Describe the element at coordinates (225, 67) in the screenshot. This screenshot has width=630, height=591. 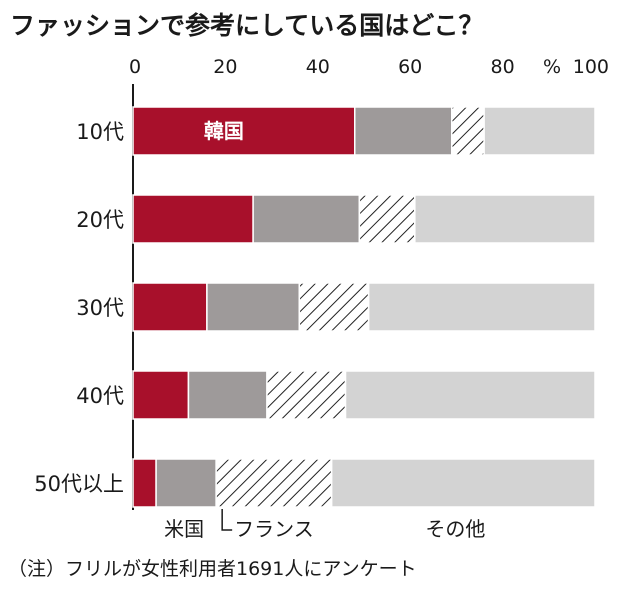
I see `x-tick-label: 20` at that location.